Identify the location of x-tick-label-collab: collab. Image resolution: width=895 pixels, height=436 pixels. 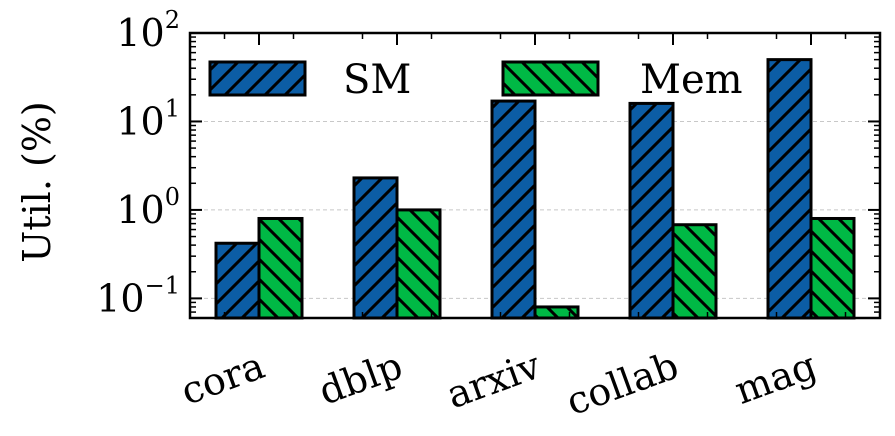
(623, 383).